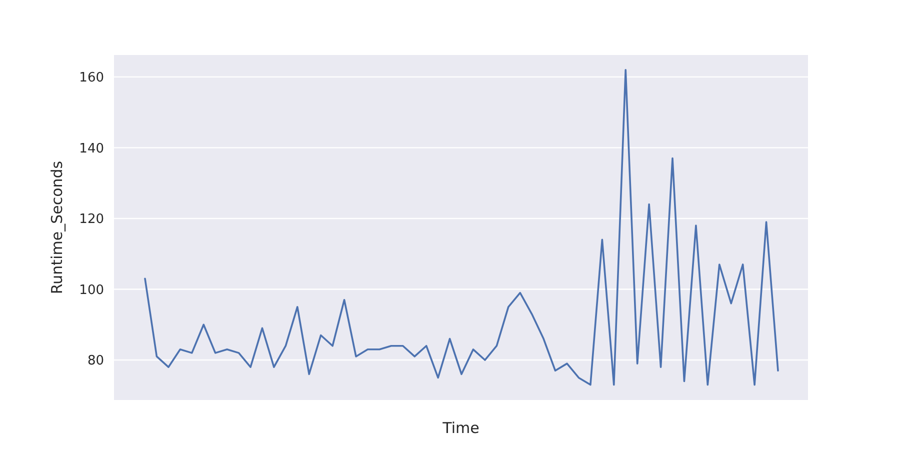  I want to click on y-tick-label: 100, so click(91, 290).